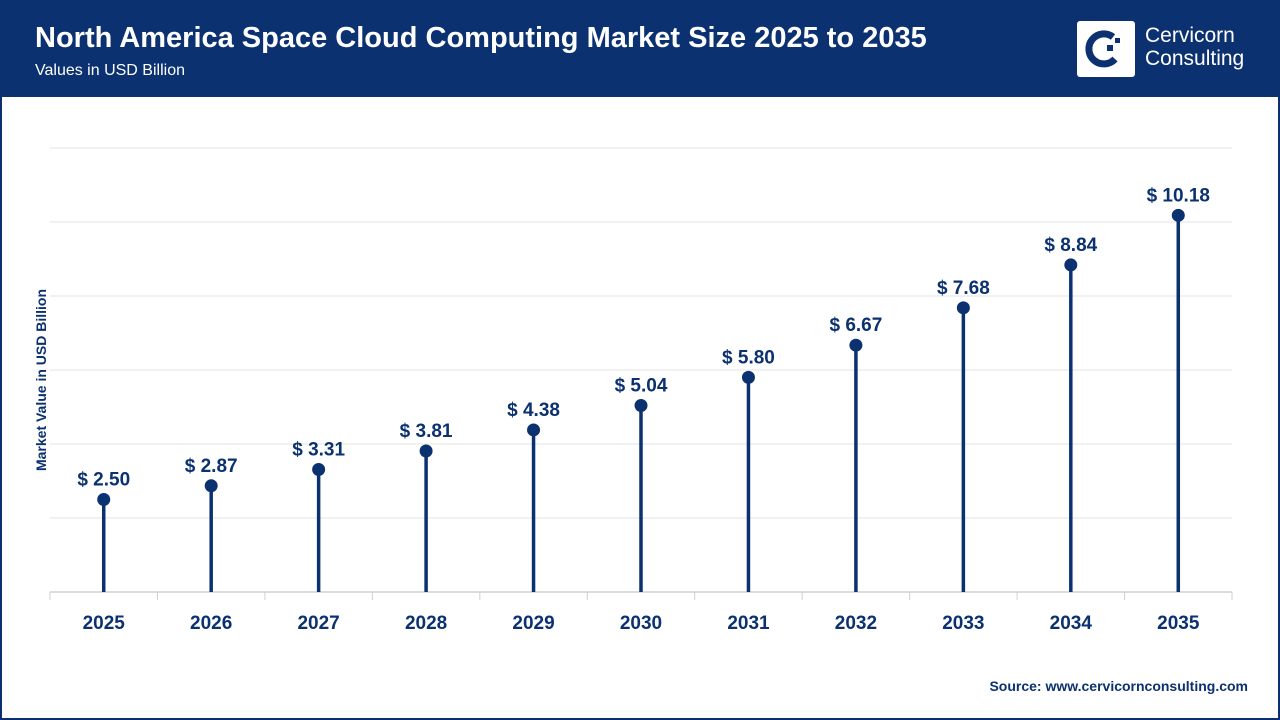 Image resolution: width=1280 pixels, height=720 pixels. I want to click on data-label: $ 10.18, so click(1178, 195).